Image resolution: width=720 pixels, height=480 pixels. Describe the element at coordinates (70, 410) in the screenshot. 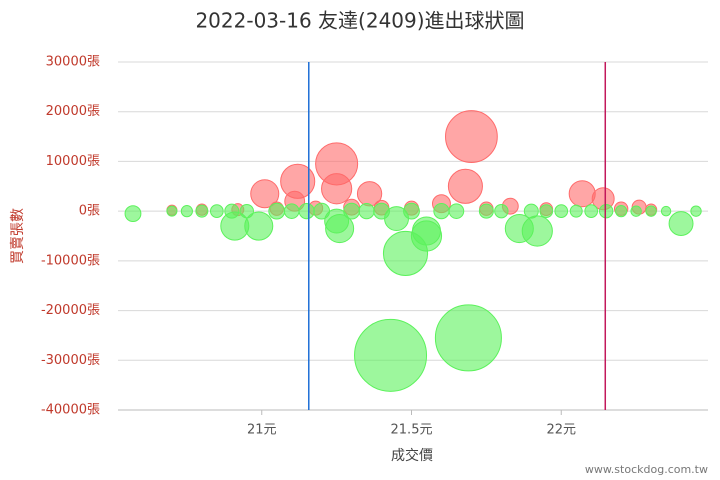

I see `y-tick-label: -40000張` at that location.